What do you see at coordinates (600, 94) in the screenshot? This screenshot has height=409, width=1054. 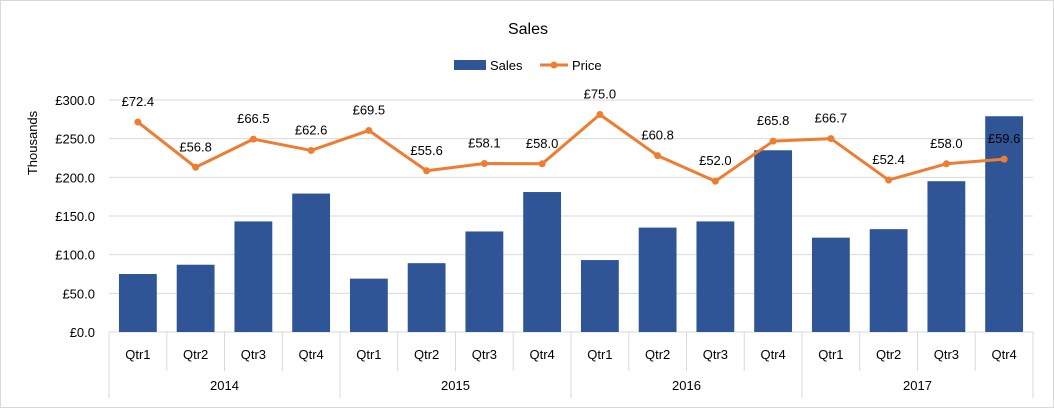 I see `price-data-label: £75.0` at bounding box center [600, 94].